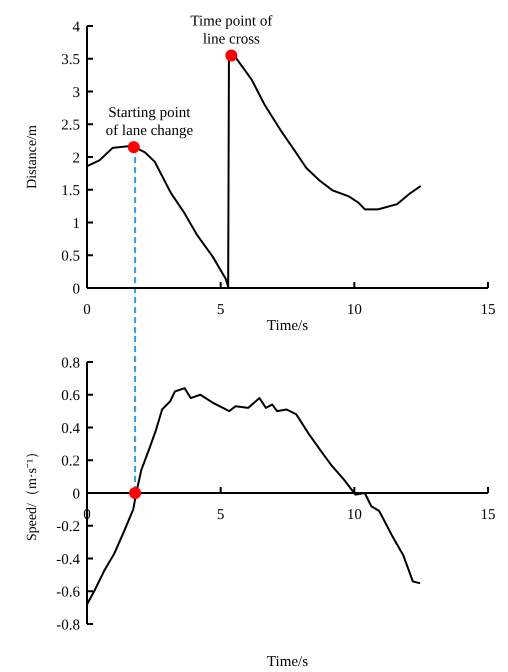 This screenshot has width=508, height=672. Describe the element at coordinates (76, 224) in the screenshot. I see `y-tick-label: 1` at that location.